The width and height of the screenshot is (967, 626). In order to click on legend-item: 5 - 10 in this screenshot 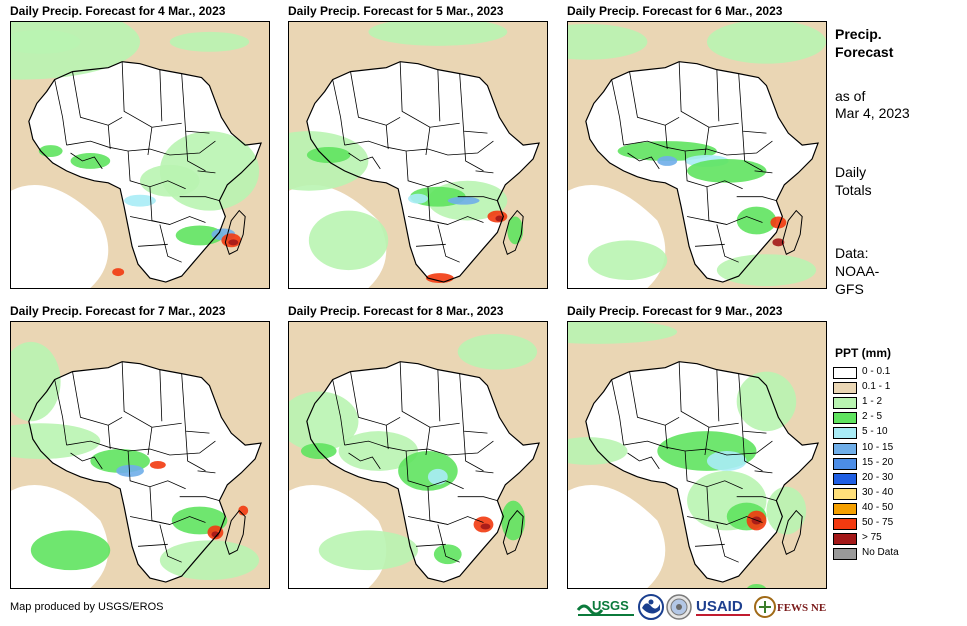, I will do `click(893, 433)`.